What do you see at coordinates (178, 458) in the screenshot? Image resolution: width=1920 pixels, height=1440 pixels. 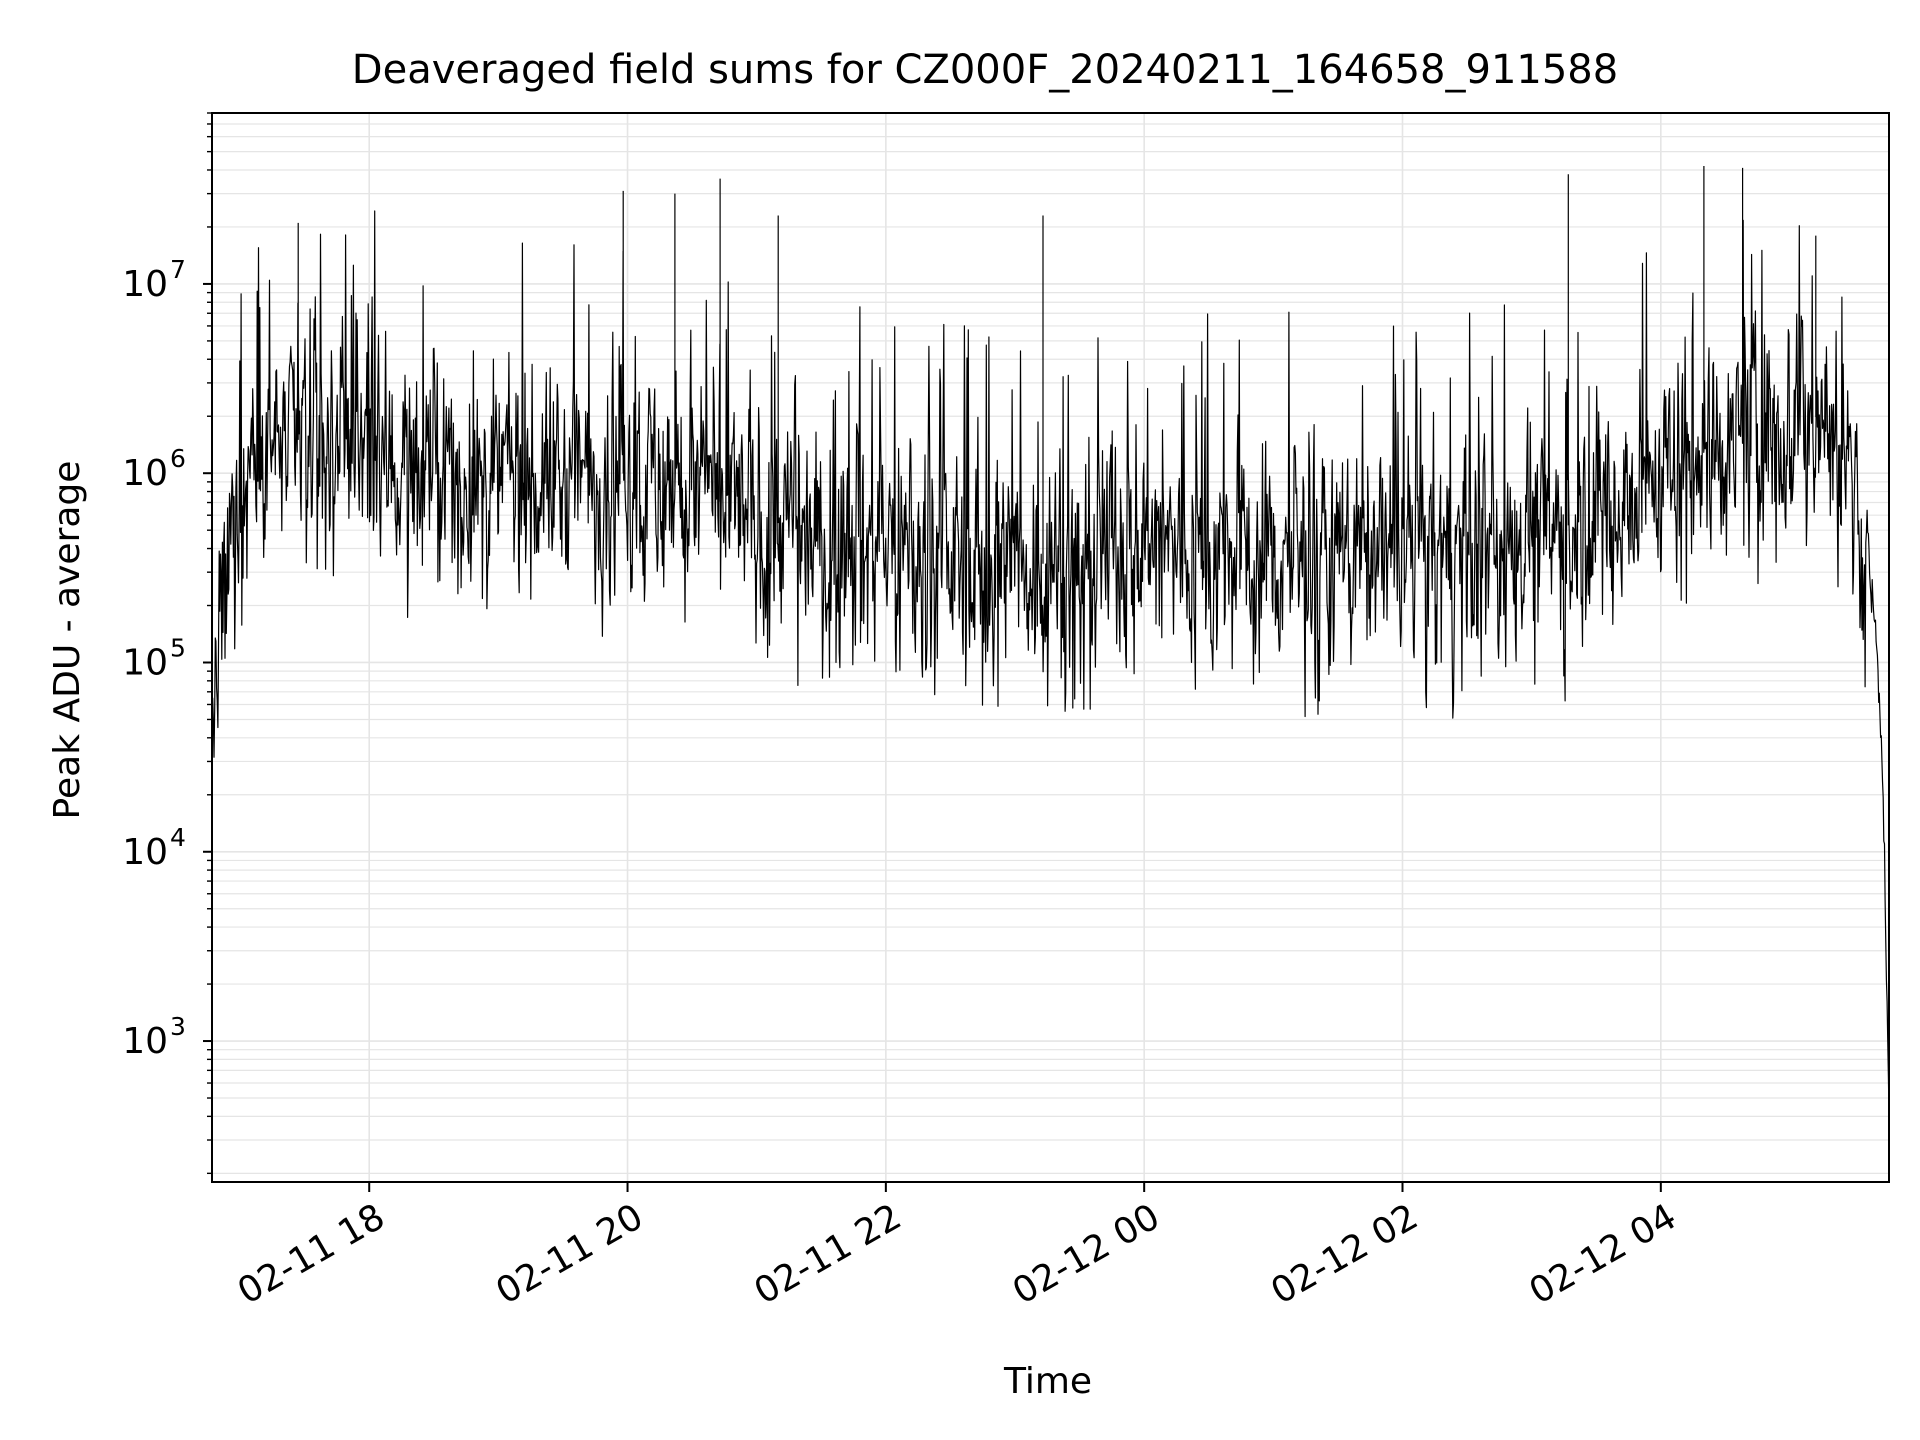 I see `y-tick-label-exponent: 6` at bounding box center [178, 458].